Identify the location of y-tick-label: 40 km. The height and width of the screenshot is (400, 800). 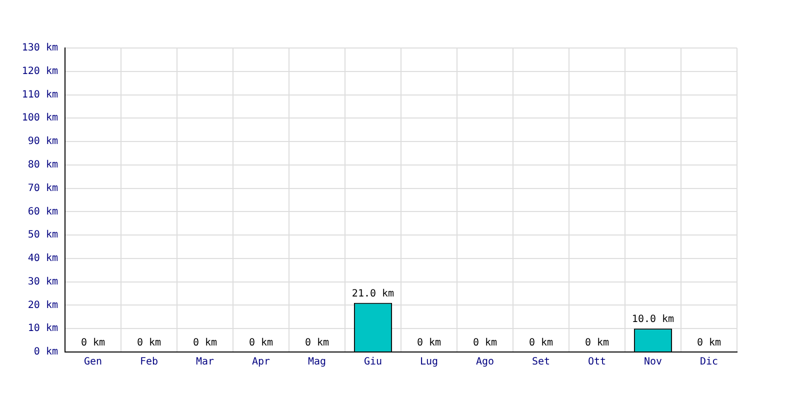
(43, 258).